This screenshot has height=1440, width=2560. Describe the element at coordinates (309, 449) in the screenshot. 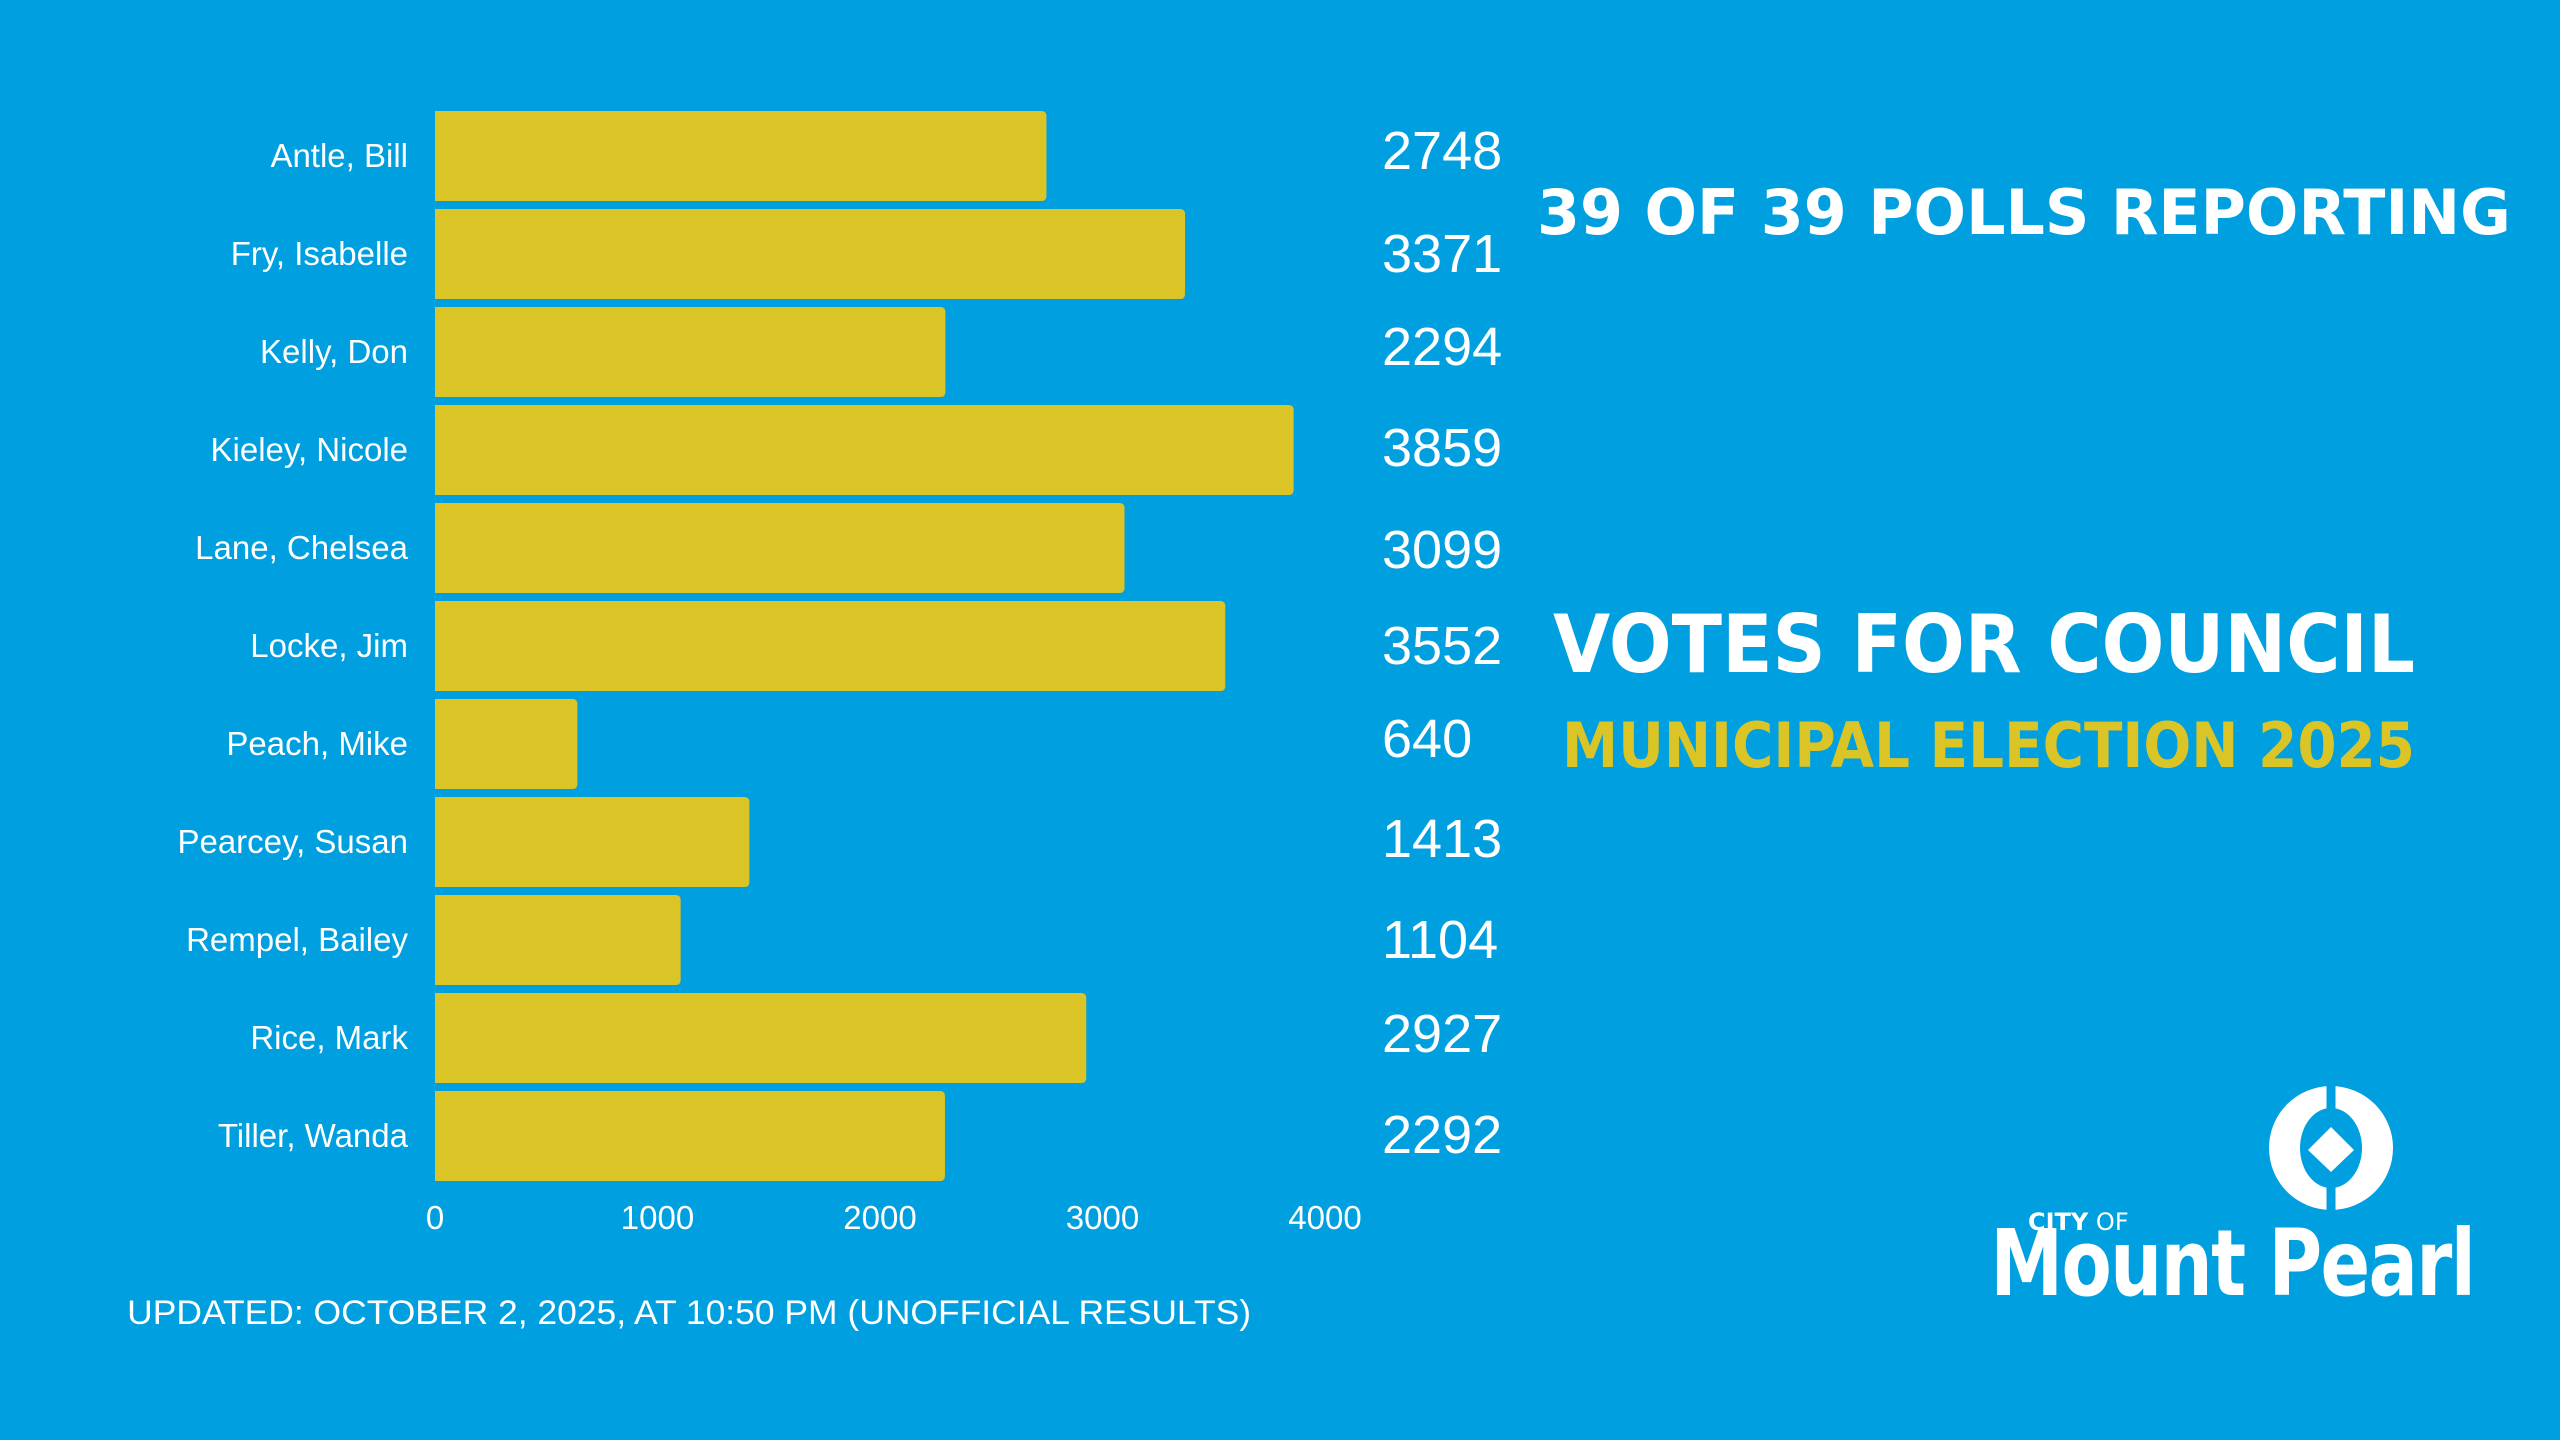

I see `category-label: Kieley, Nicole` at that location.